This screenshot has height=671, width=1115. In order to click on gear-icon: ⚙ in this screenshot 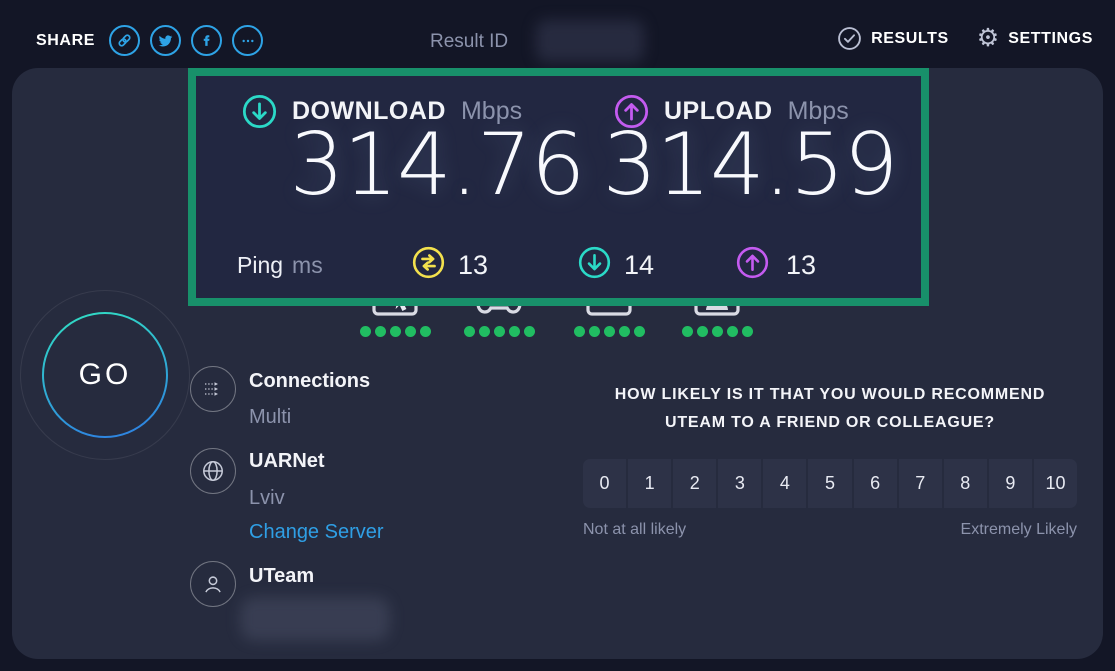, I will do `click(988, 38)`.